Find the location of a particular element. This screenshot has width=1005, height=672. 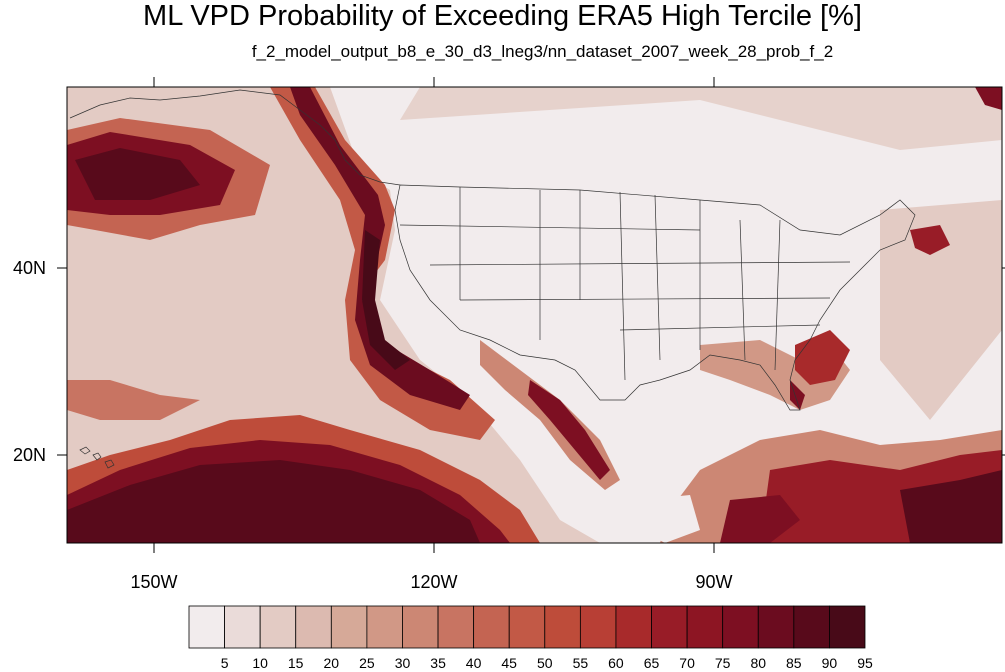

colorbar-tick-label: 45 is located at coordinates (509, 663).